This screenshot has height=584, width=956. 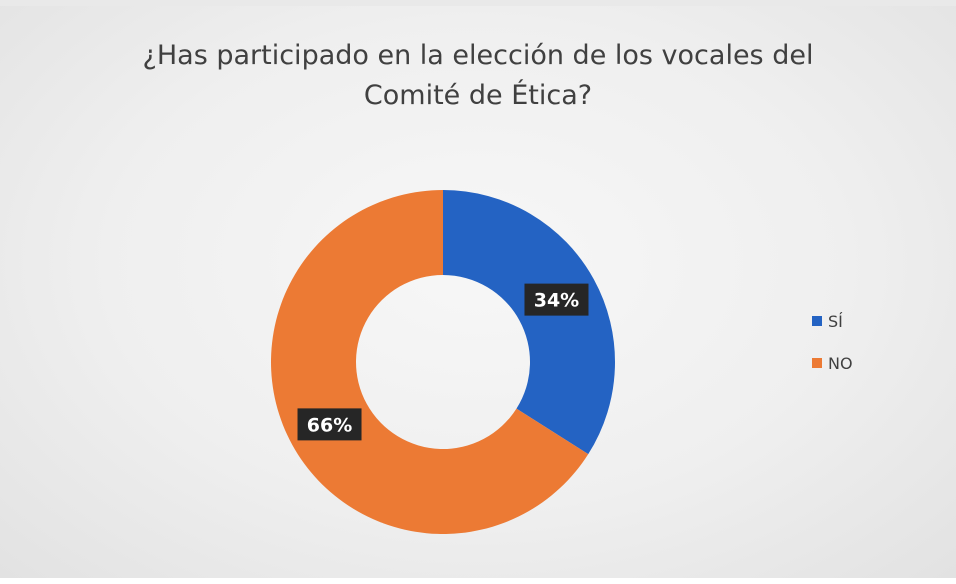 I want to click on legend-swatch-no, so click(x=817, y=363).